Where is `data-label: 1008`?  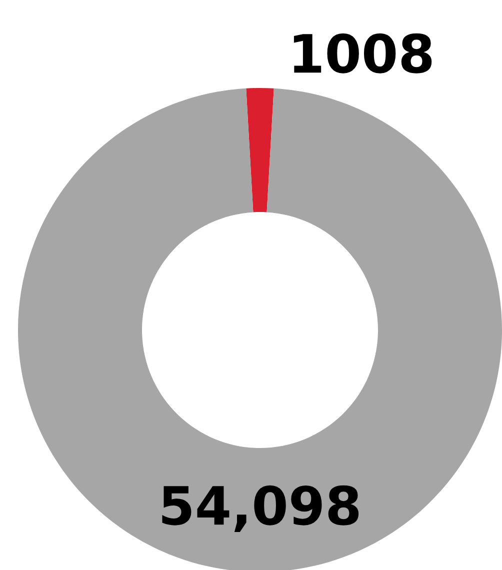
data-label: 1008 is located at coordinates (363, 53).